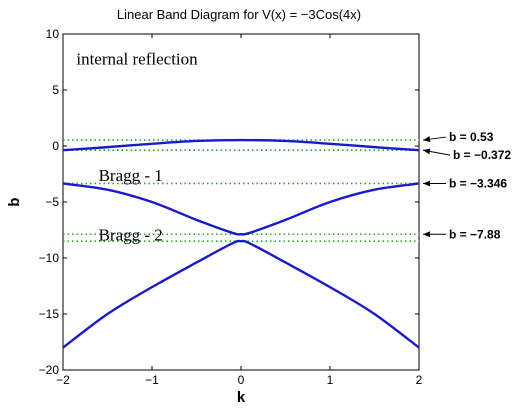 This screenshot has width=530, height=408. What do you see at coordinates (52, 202) in the screenshot?
I see `y-tick-label: −5` at bounding box center [52, 202].